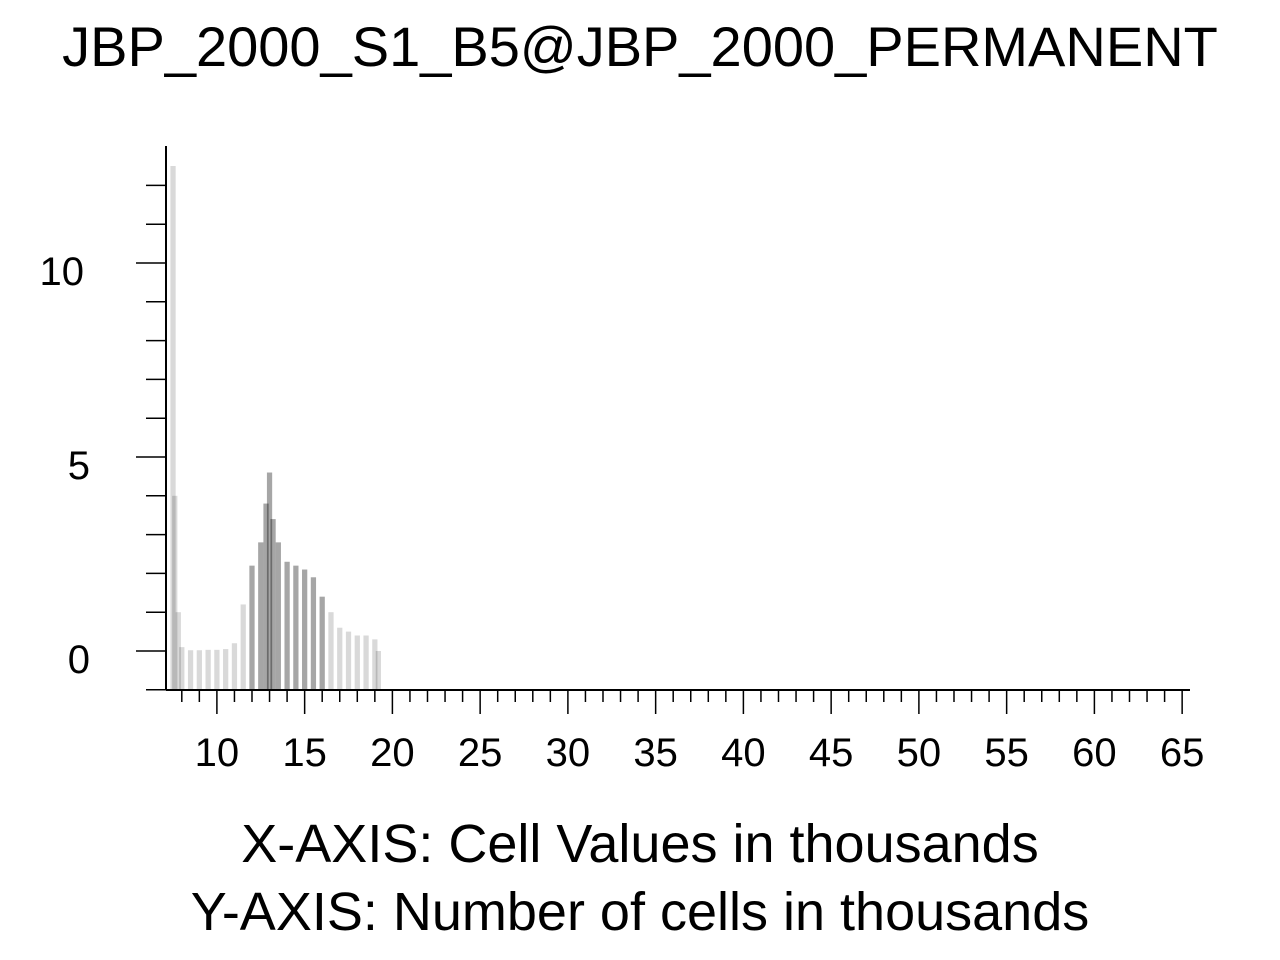 This screenshot has width=1280, height=960. I want to click on chart-title: JBP_2000_S1_B5@JBP_2000_PERMANENT, so click(640, 46).